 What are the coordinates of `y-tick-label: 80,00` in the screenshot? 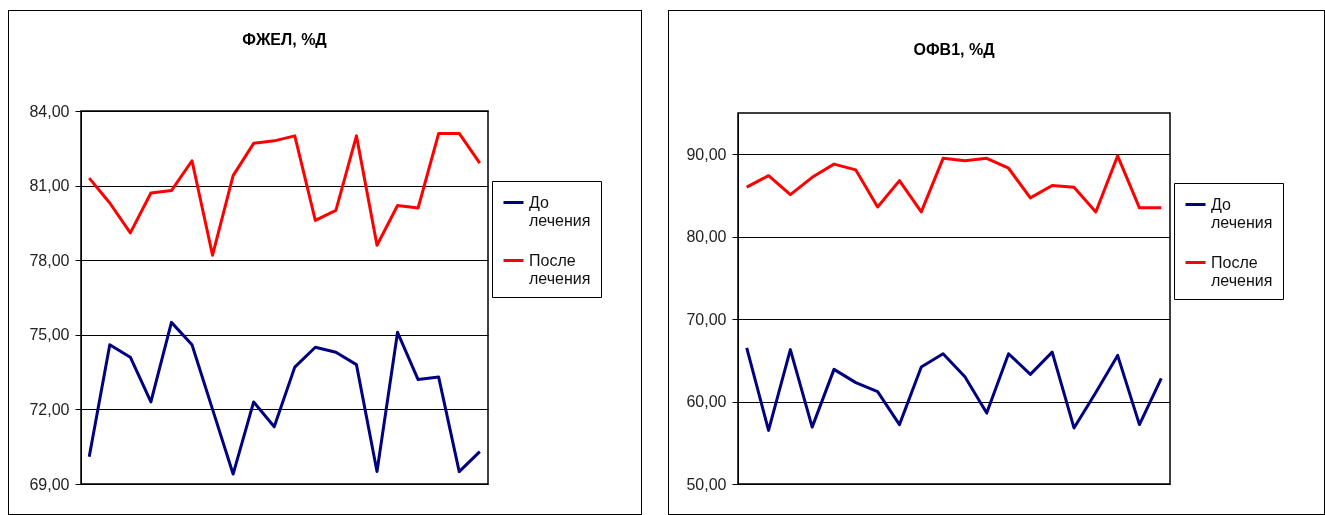 It's located at (706, 237).